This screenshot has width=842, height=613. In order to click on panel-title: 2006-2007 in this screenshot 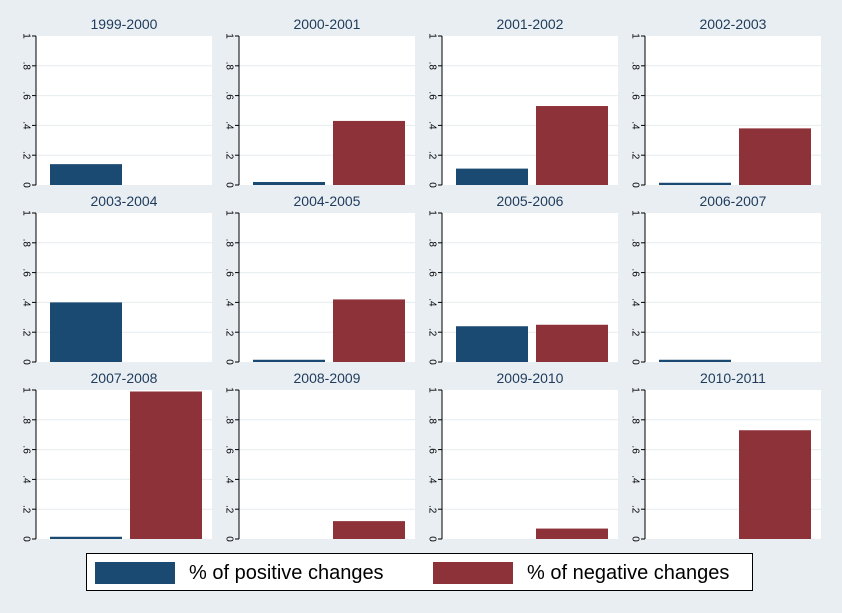, I will do `click(733, 201)`.